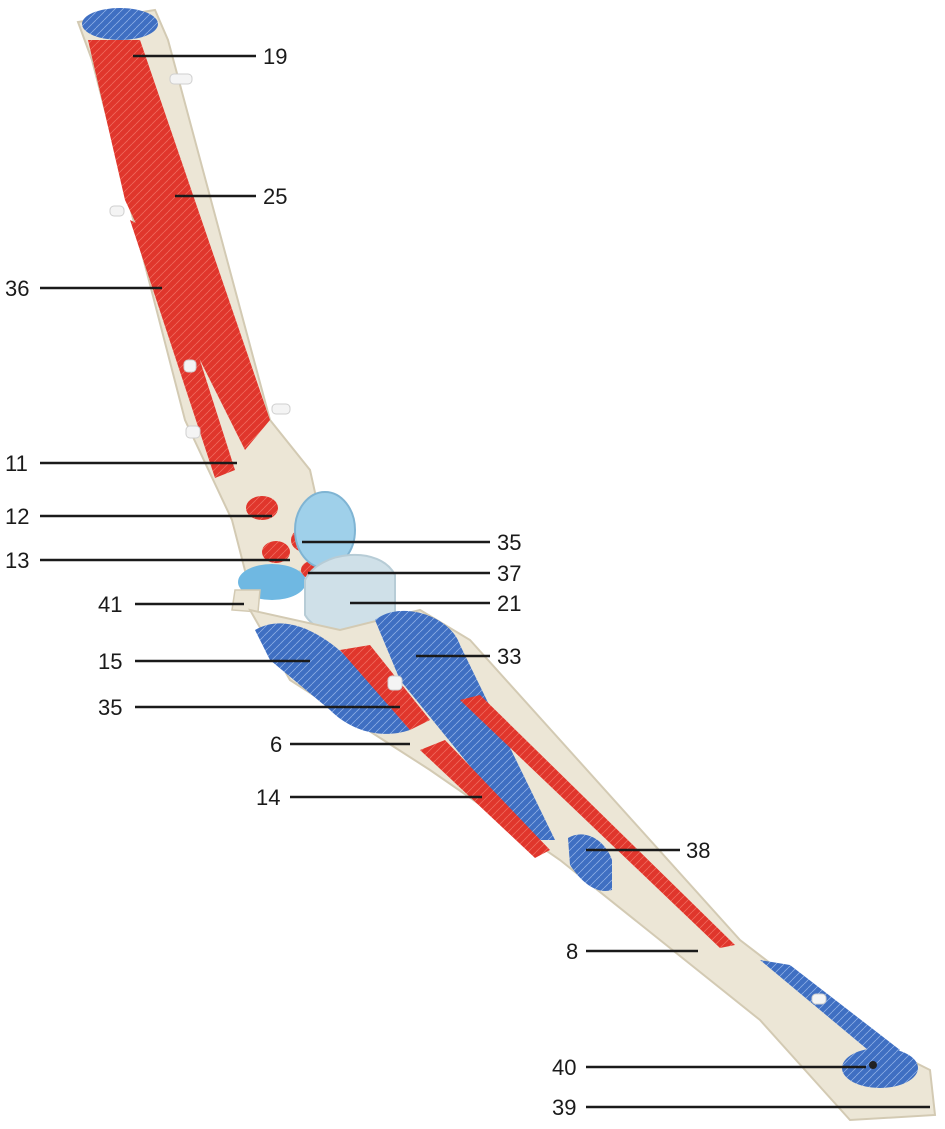  Describe the element at coordinates (110, 707) in the screenshot. I see `label-35-lower: 35` at that location.